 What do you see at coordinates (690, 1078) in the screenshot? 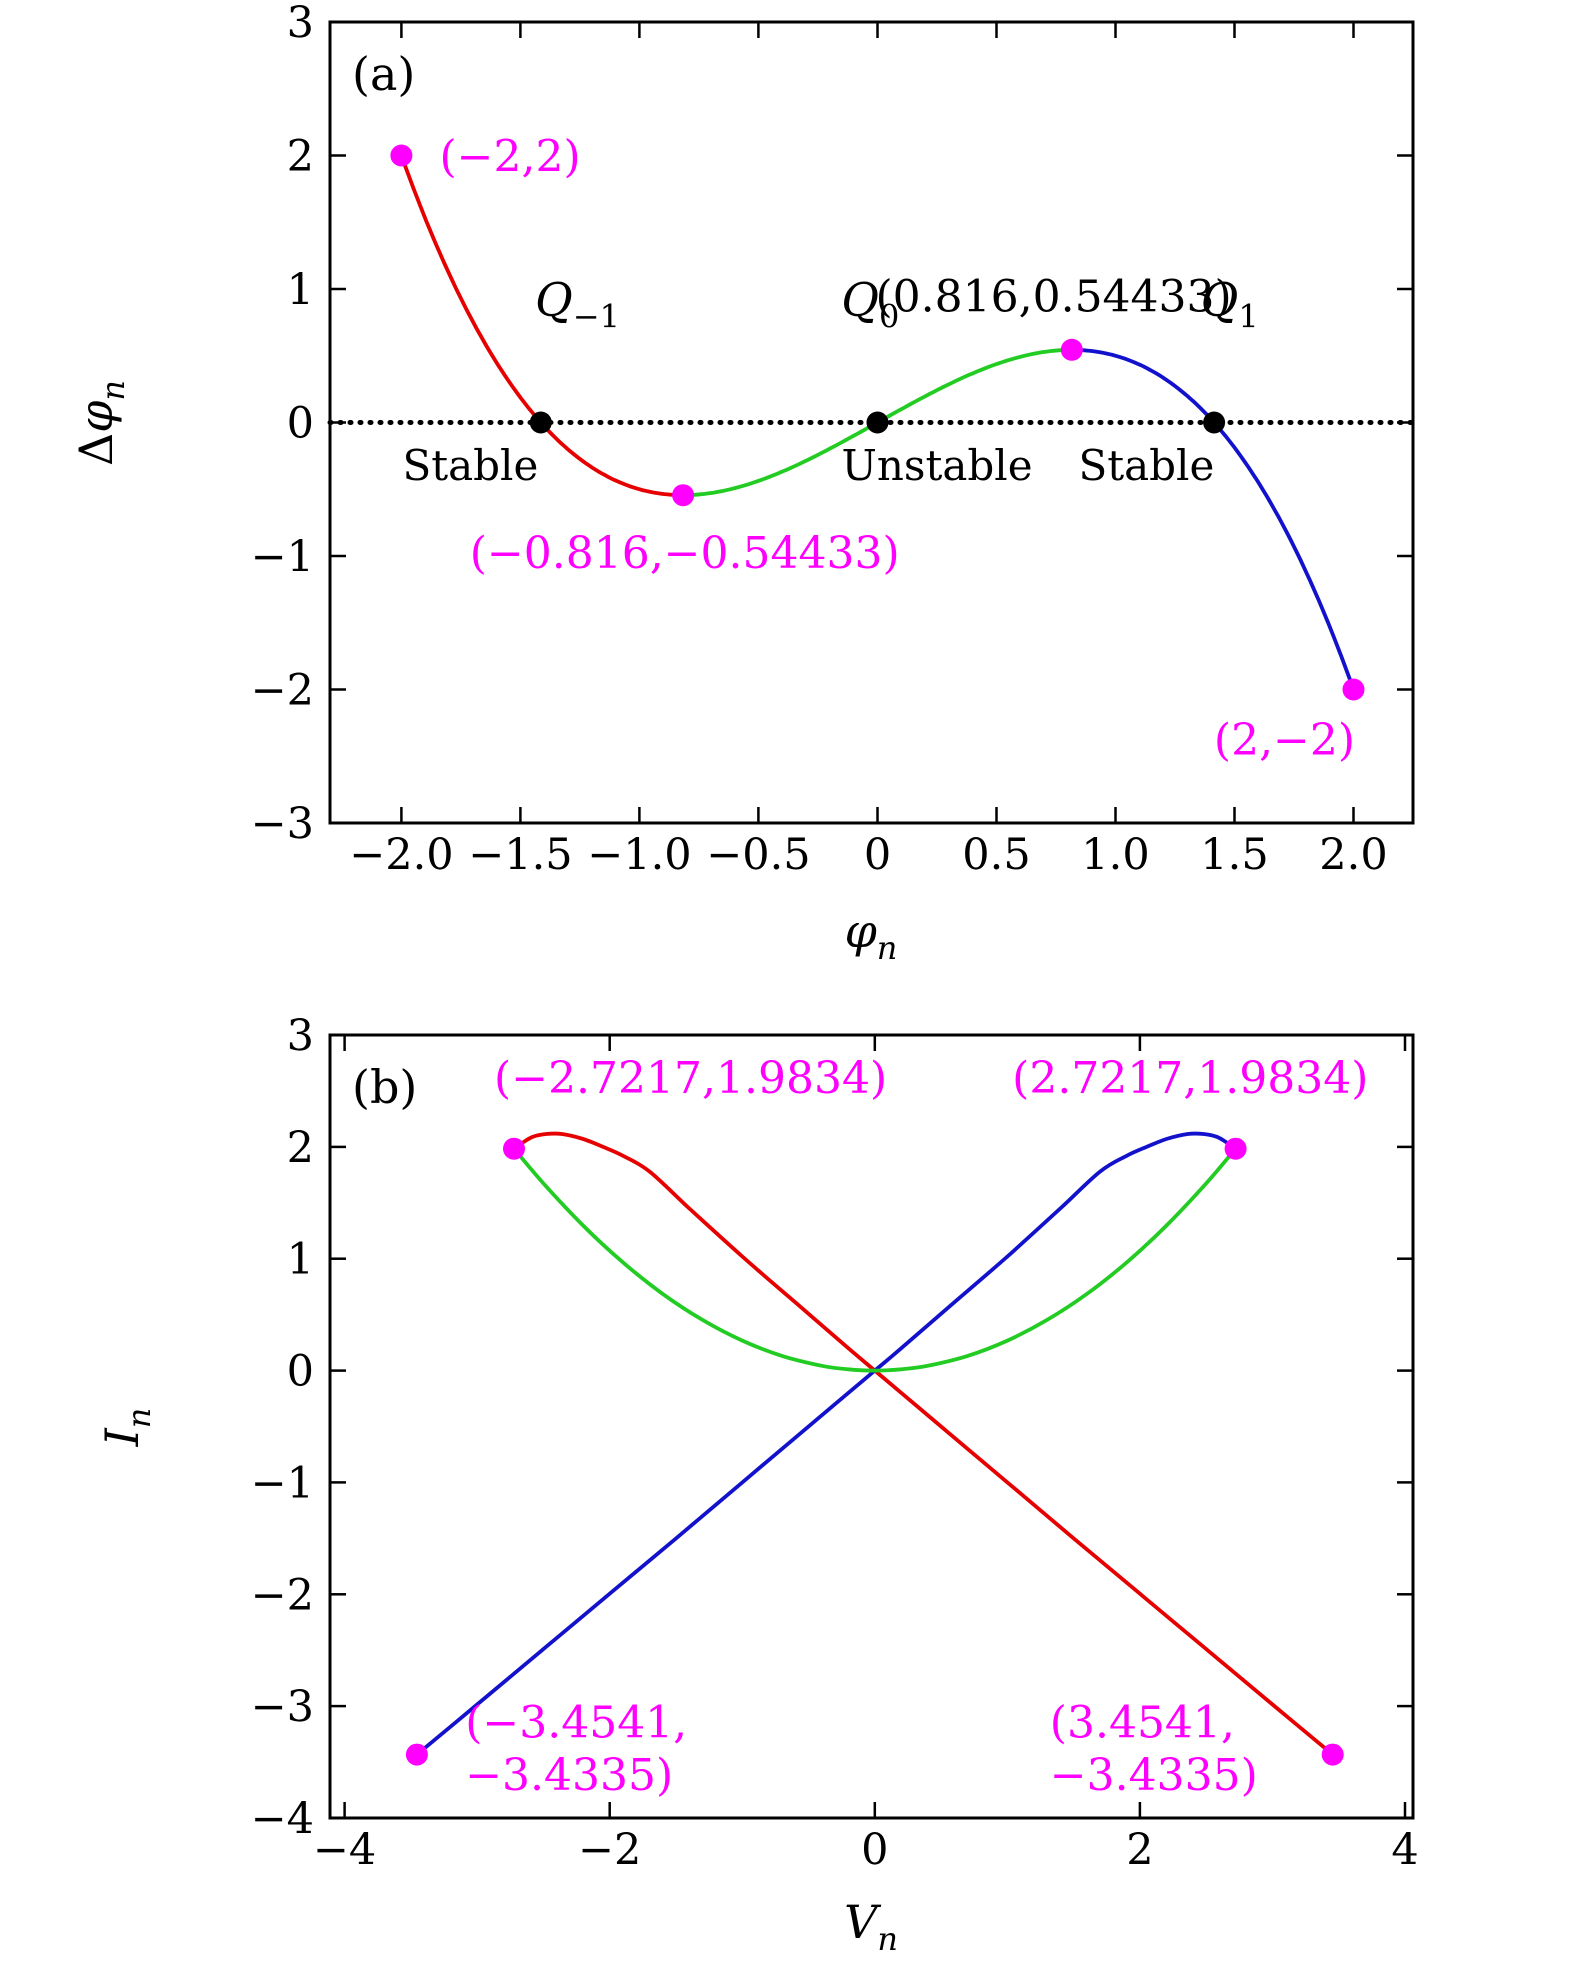
I see `top-left-point-label: (−2.7217,1.9834)` at bounding box center [690, 1078].